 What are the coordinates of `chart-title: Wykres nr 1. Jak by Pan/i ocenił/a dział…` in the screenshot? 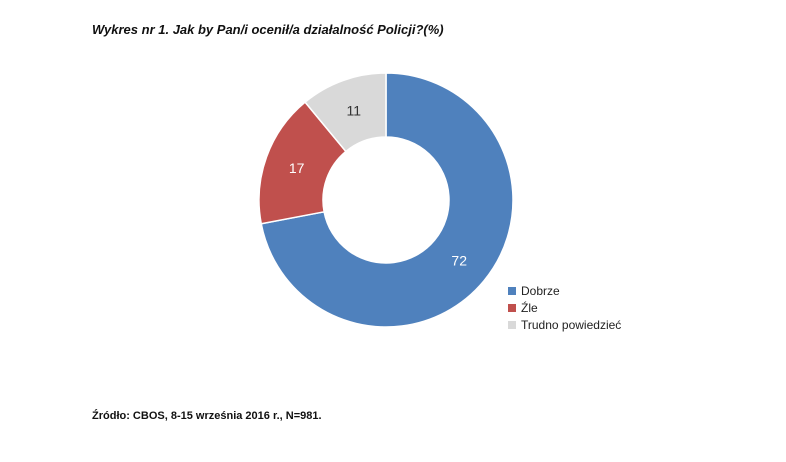 It's located at (268, 29).